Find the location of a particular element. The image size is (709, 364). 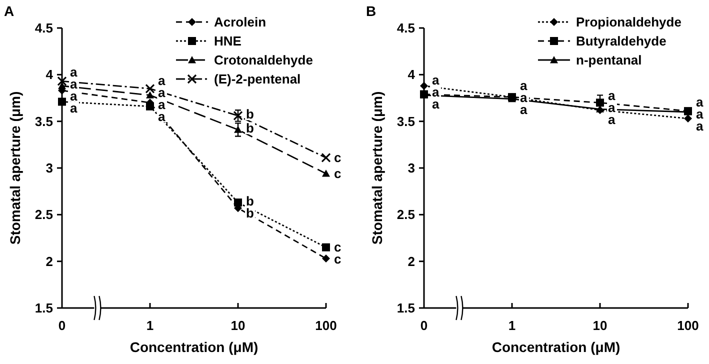

legend-label: Acrolein is located at coordinates (240, 22).